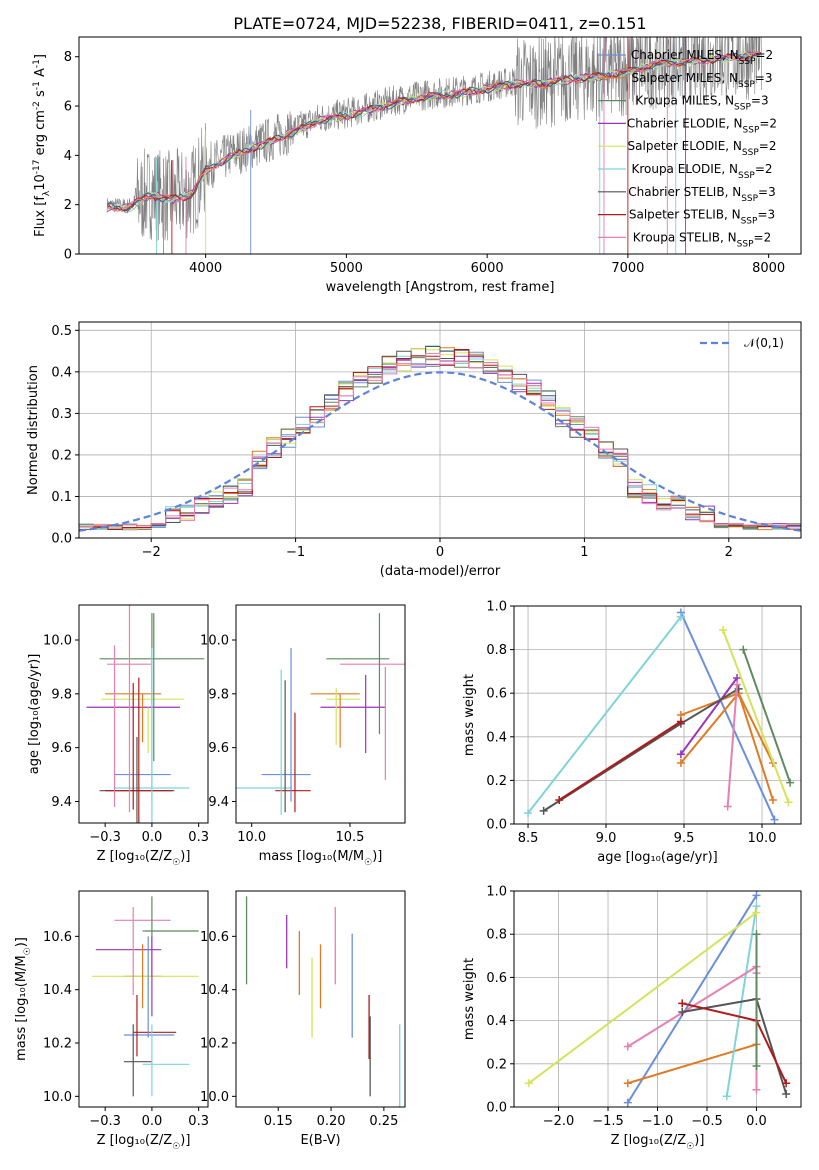  I want to click on observed-spectrum, so click(434, 139).